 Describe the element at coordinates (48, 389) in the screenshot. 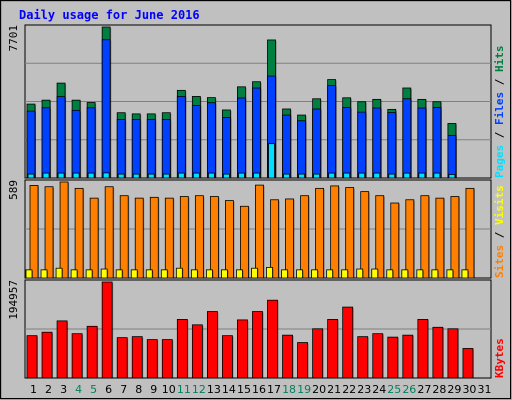

I see `day-label: 2` at that location.